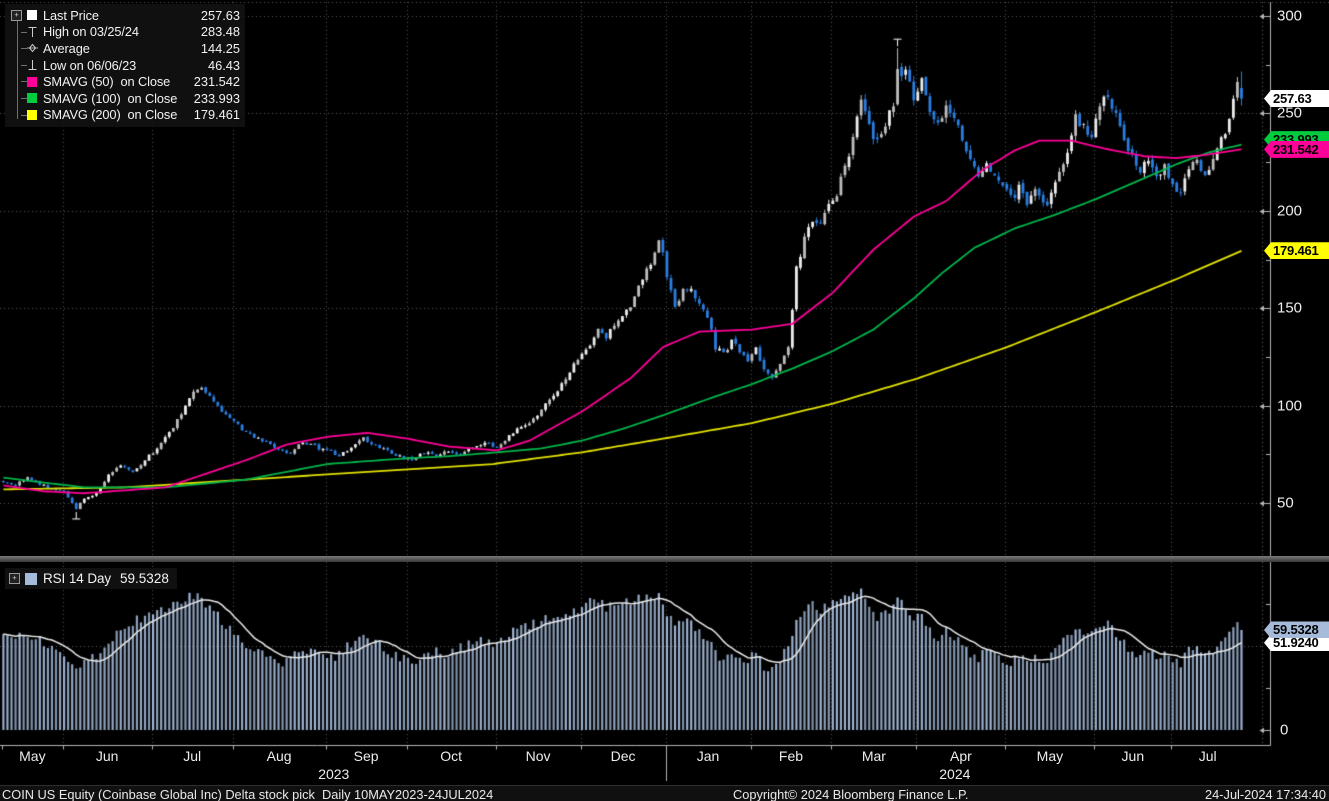 The height and width of the screenshot is (801, 1329). What do you see at coordinates (1290, 211) in the screenshot?
I see `y-axis-tick-label: 200` at bounding box center [1290, 211].